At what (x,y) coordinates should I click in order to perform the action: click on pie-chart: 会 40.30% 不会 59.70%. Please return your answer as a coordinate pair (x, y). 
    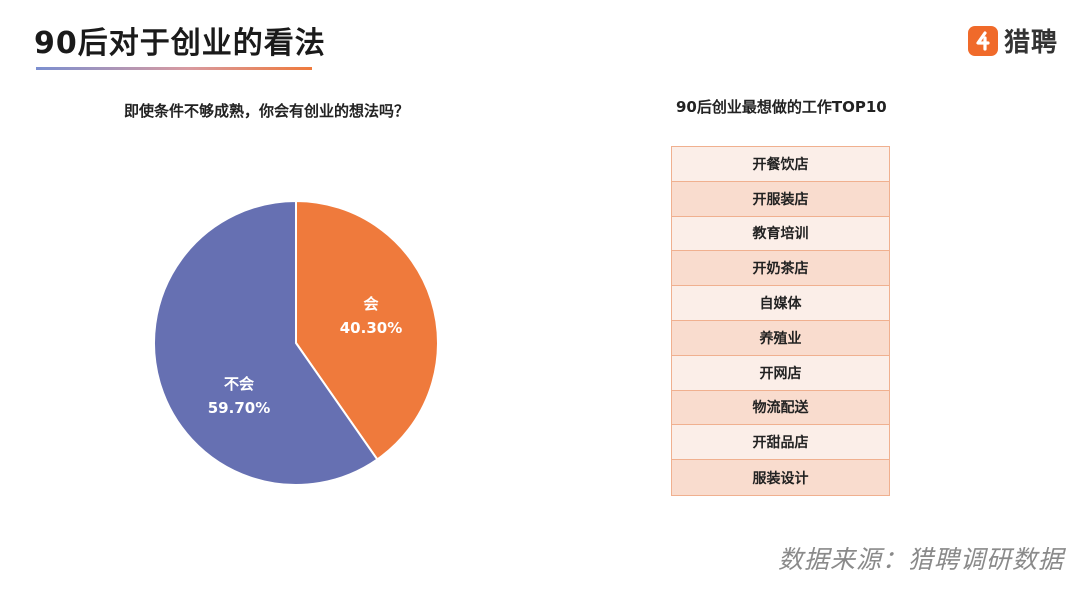
    Looking at the image, I should click on (296, 343).